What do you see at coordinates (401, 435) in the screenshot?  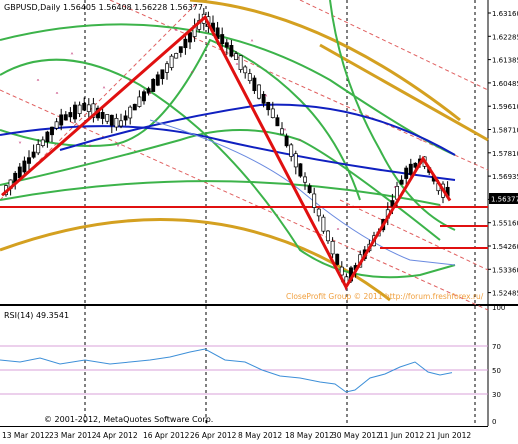 I see `time-tick-label: 11 Jun 2012` at bounding box center [401, 435].